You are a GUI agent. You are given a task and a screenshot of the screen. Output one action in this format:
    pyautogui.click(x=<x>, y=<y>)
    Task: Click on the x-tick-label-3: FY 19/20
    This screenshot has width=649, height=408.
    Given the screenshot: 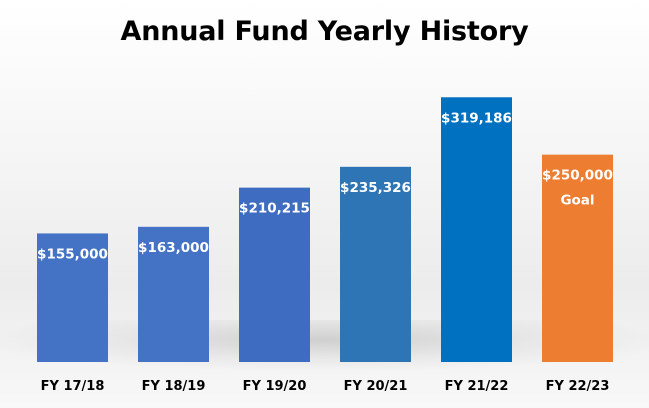 What is the action you would take?
    pyautogui.click(x=275, y=386)
    